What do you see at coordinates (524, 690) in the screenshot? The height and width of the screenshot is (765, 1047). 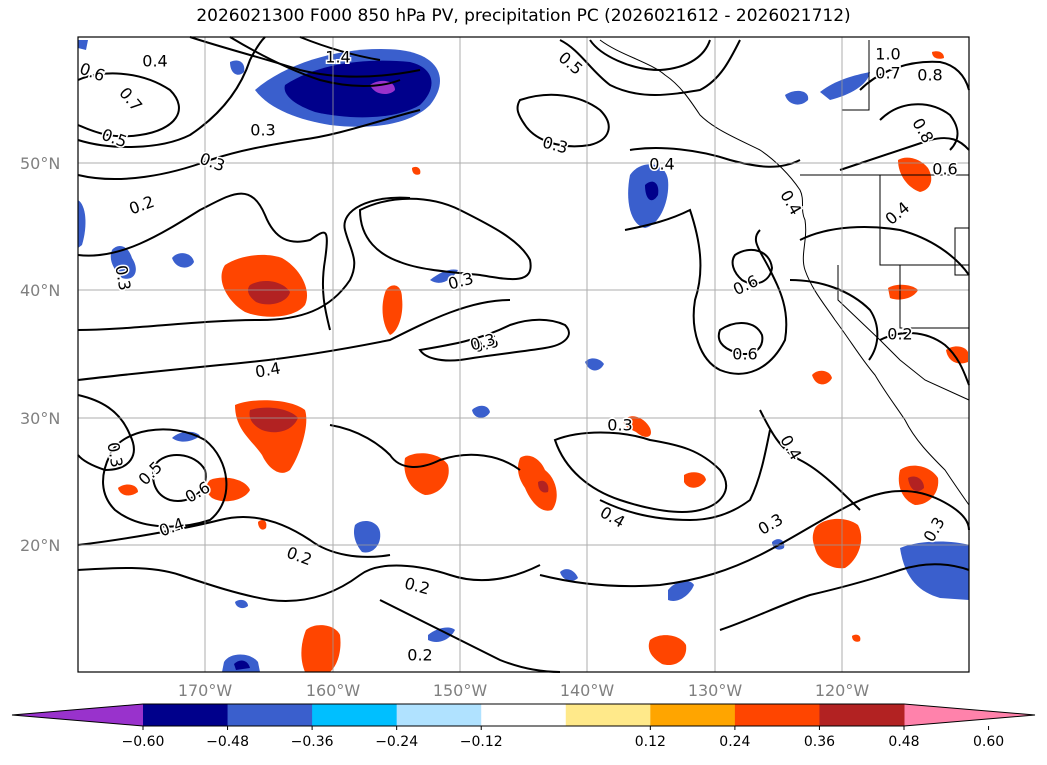 I see `longitude-labels: 170°W 160°W 150°W 140°W 130°W 120°W` at bounding box center [524, 690].